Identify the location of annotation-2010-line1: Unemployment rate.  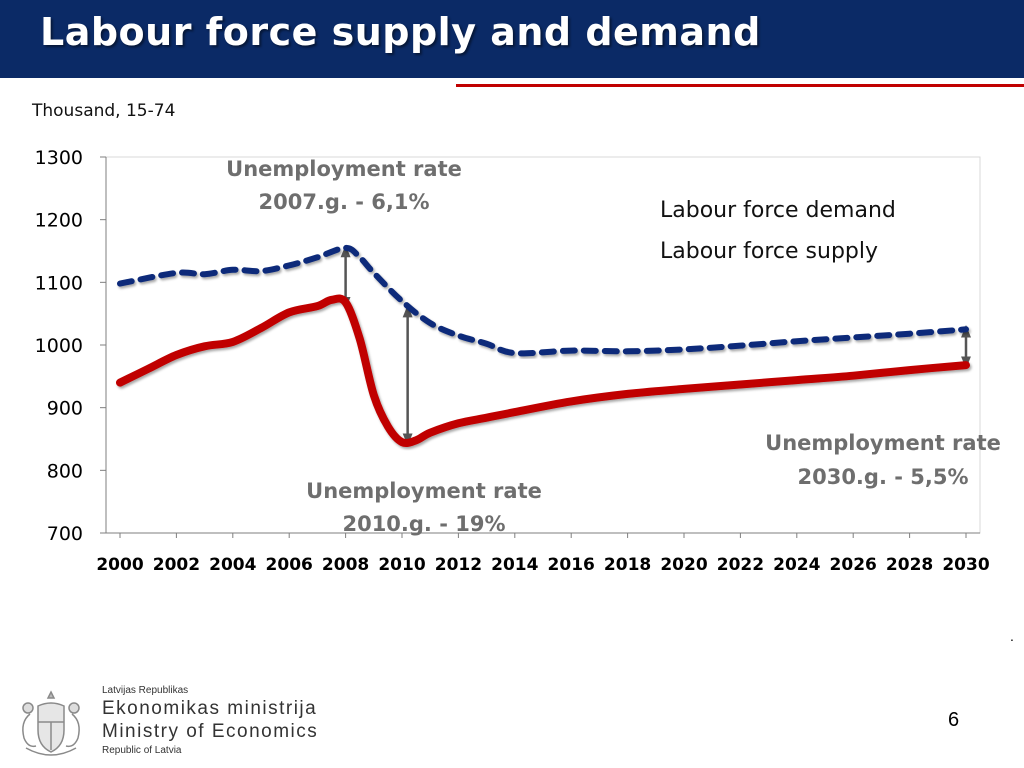
(424, 491).